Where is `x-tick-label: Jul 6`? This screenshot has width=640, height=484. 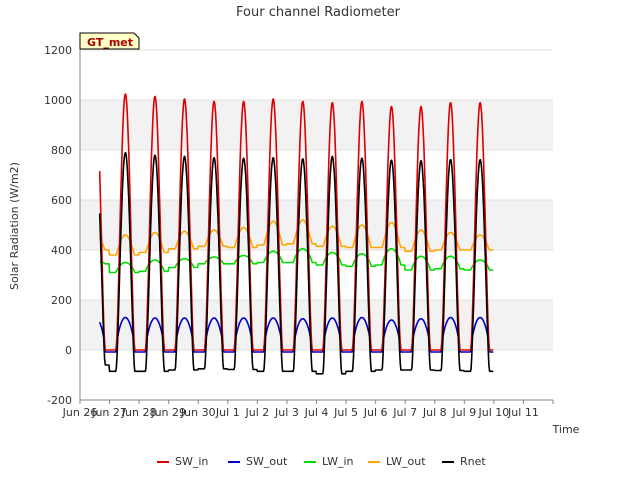 x-tick-label: Jul 6 is located at coordinates (375, 412).